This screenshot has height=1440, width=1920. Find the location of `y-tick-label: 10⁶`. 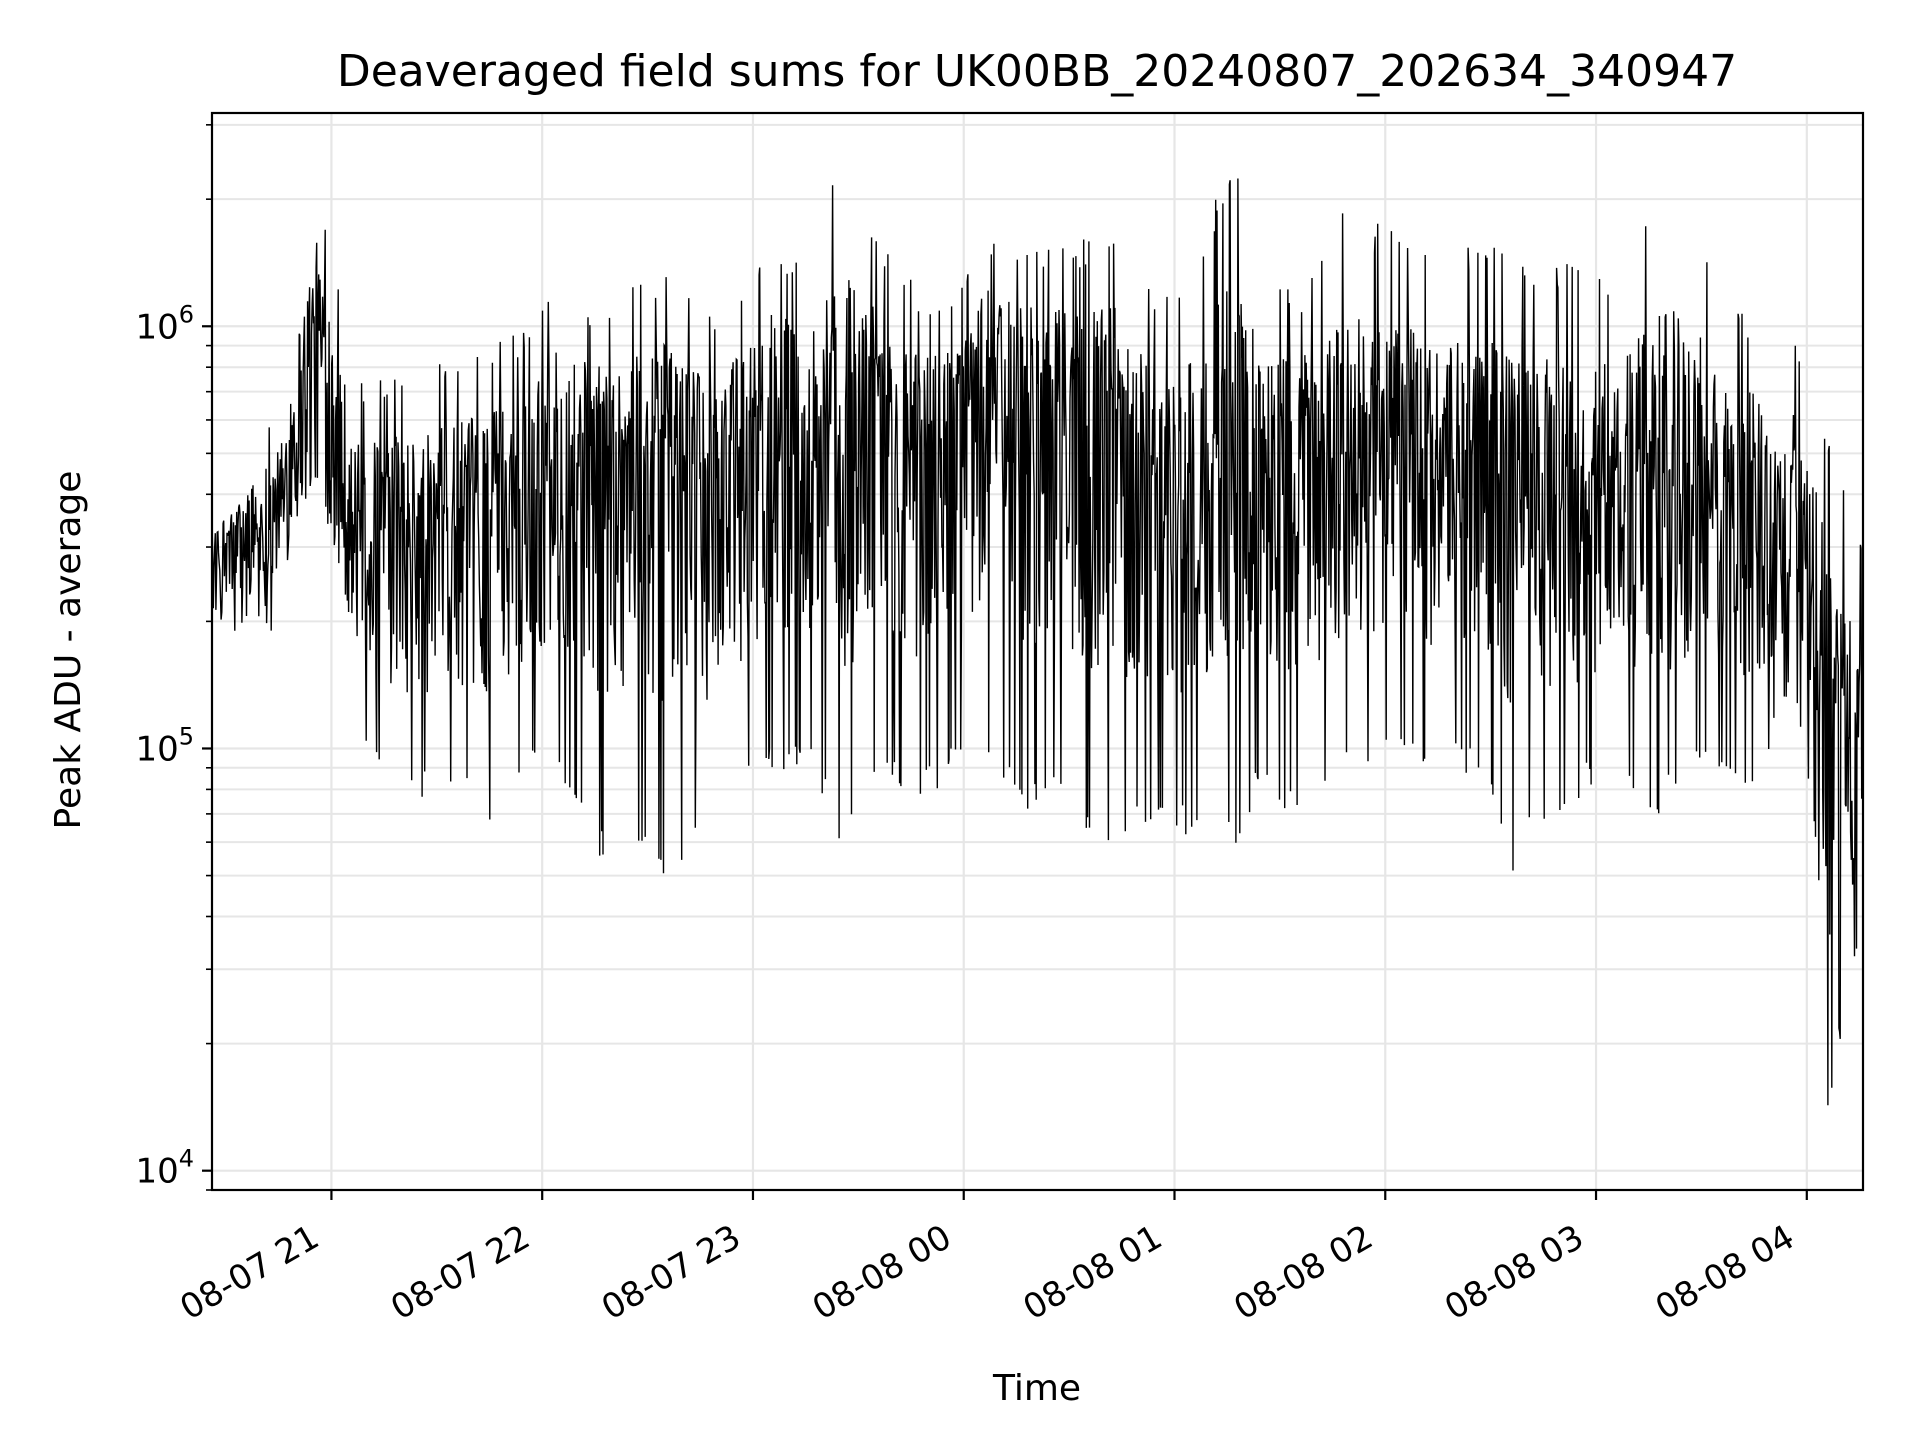

y-tick-label: 10⁶ is located at coordinates (164, 323).